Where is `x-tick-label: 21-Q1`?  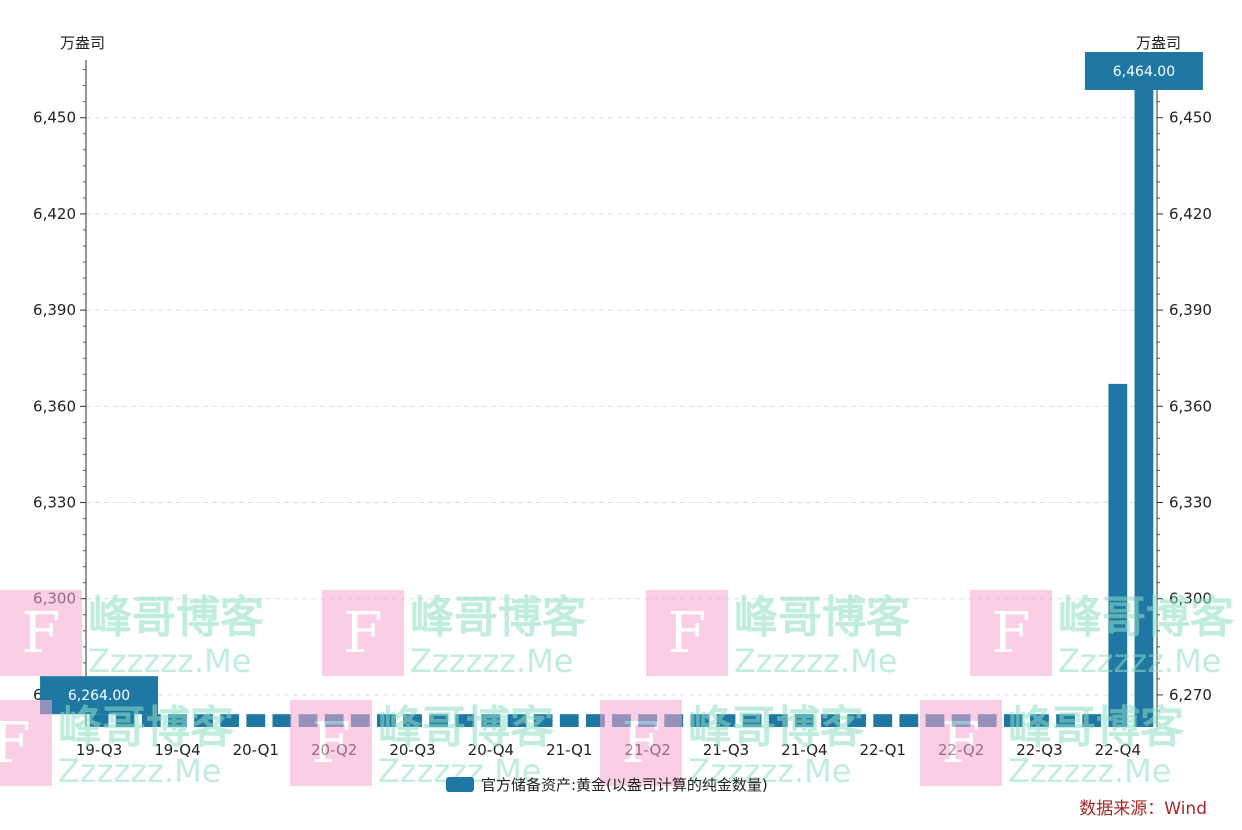 x-tick-label: 21-Q1 is located at coordinates (569, 750).